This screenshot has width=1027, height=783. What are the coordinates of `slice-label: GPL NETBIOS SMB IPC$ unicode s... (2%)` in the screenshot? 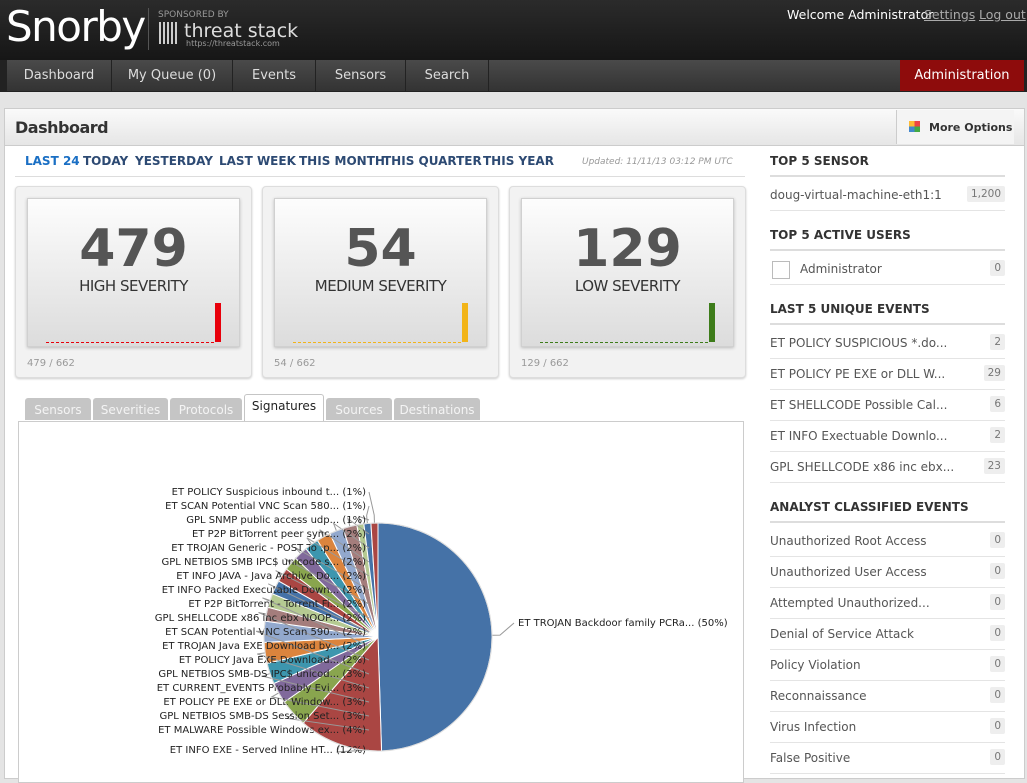 It's located at (263, 562).